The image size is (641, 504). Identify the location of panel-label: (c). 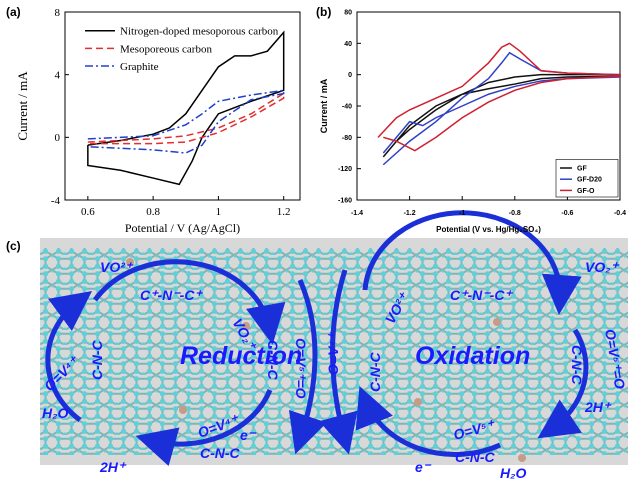
(13, 246).